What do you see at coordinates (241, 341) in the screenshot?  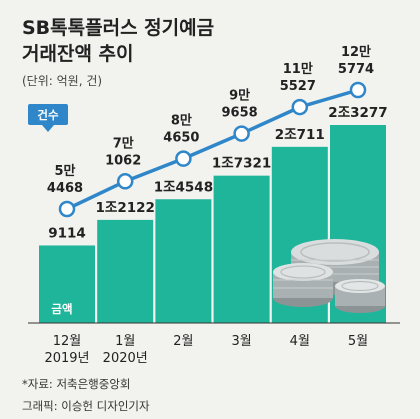 I see `x-tick-label: 3월` at bounding box center [241, 341].